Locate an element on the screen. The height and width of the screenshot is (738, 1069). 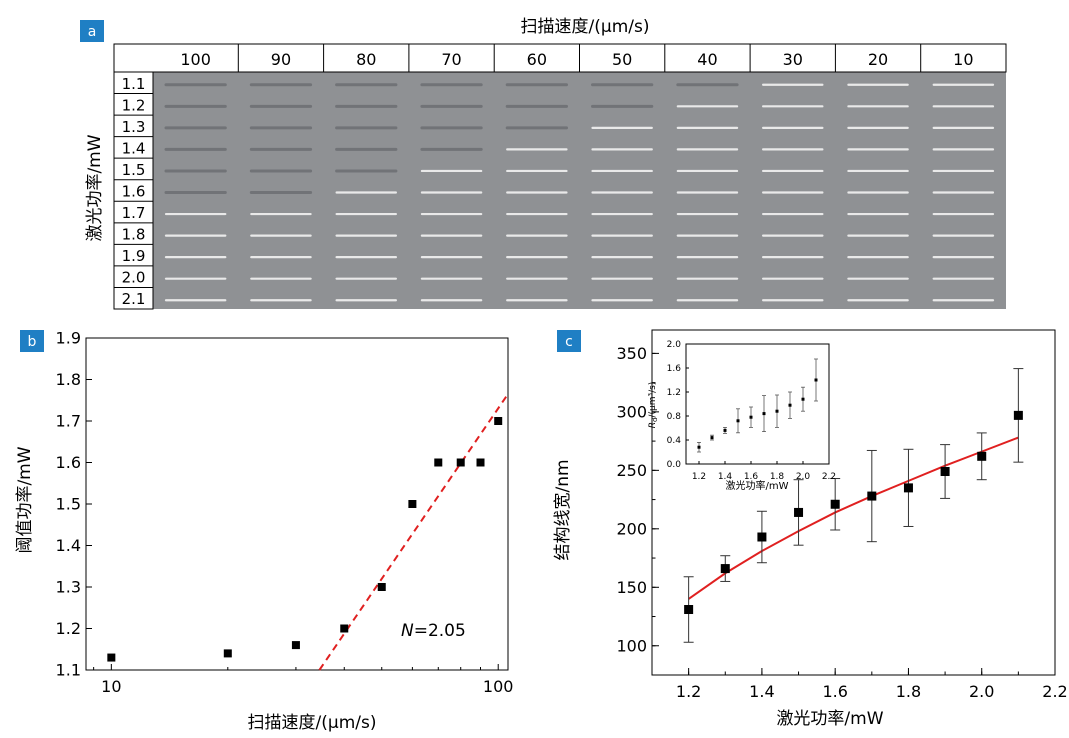
chart-b-fit-line is located at coordinates (413, 532).